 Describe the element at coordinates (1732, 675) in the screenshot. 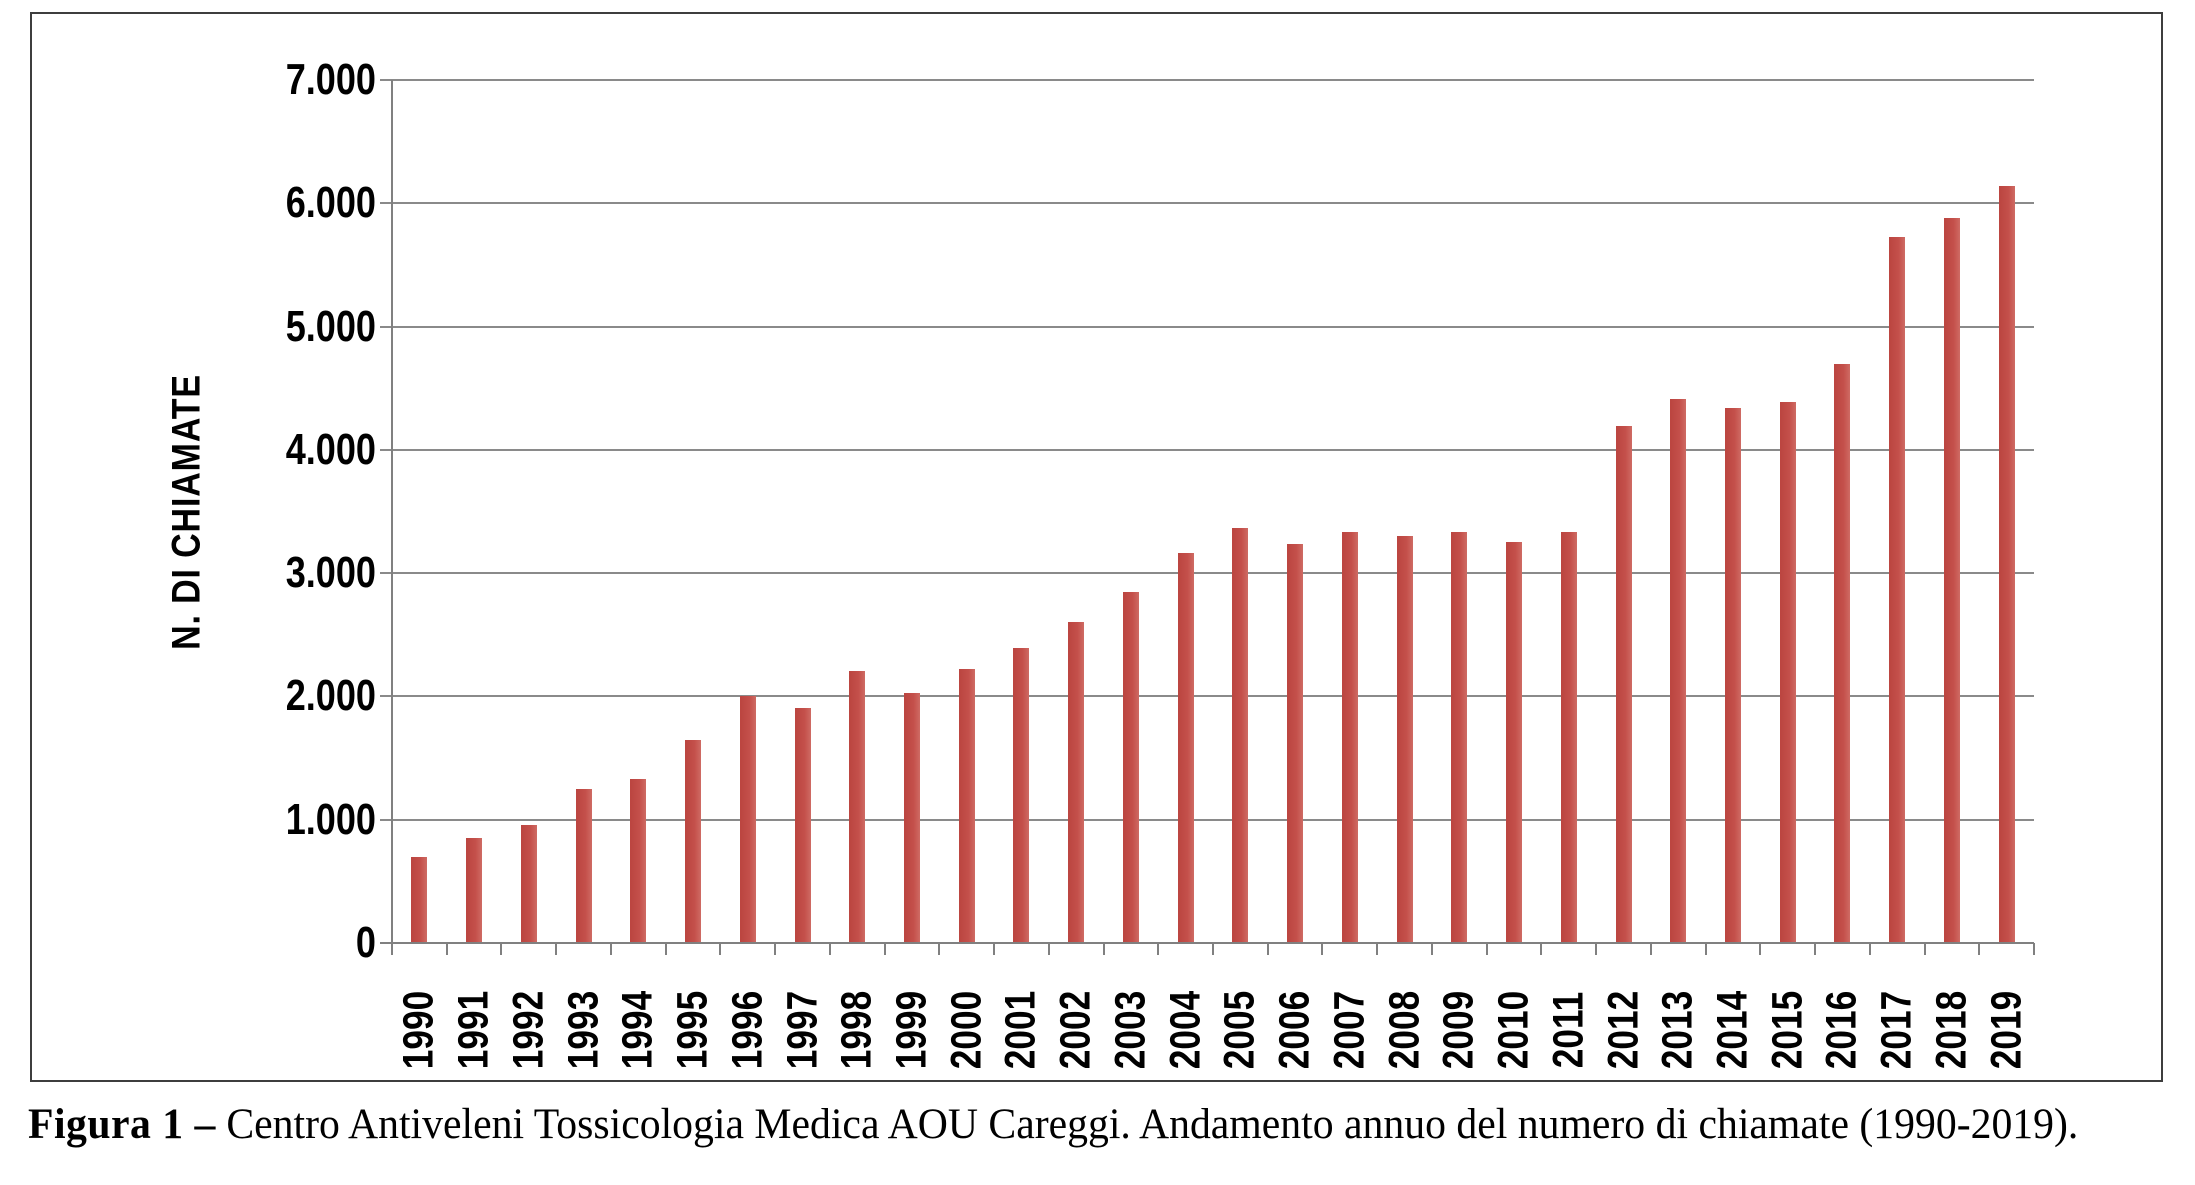

I see `bar-2014` at that location.